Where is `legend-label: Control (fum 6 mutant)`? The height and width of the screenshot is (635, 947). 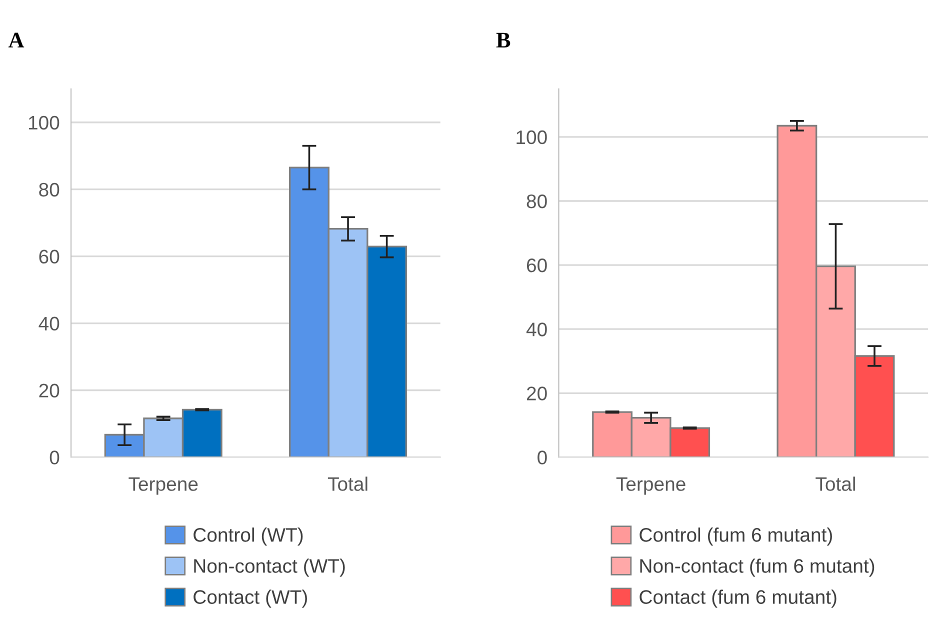 legend-label: Control (fum 6 mutant) is located at coordinates (736, 537).